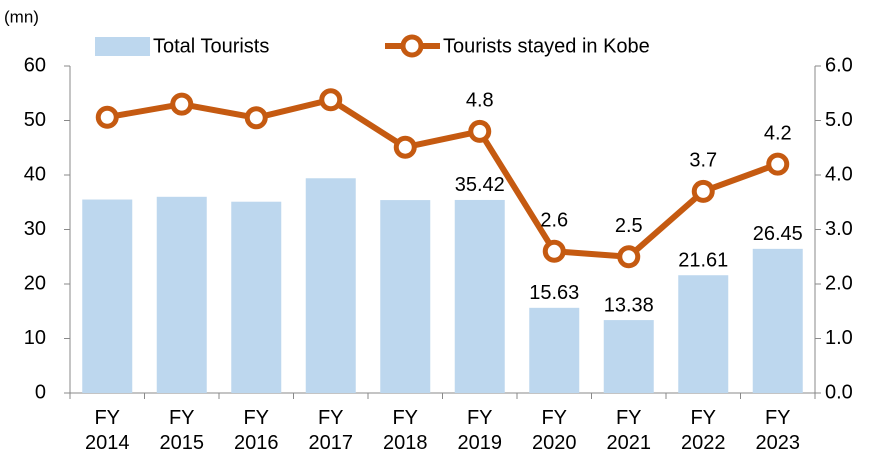 Image resolution: width=879 pixels, height=467 pixels. Describe the element at coordinates (554, 430) in the screenshot. I see `x-tick-label: FY 2020` at that location.